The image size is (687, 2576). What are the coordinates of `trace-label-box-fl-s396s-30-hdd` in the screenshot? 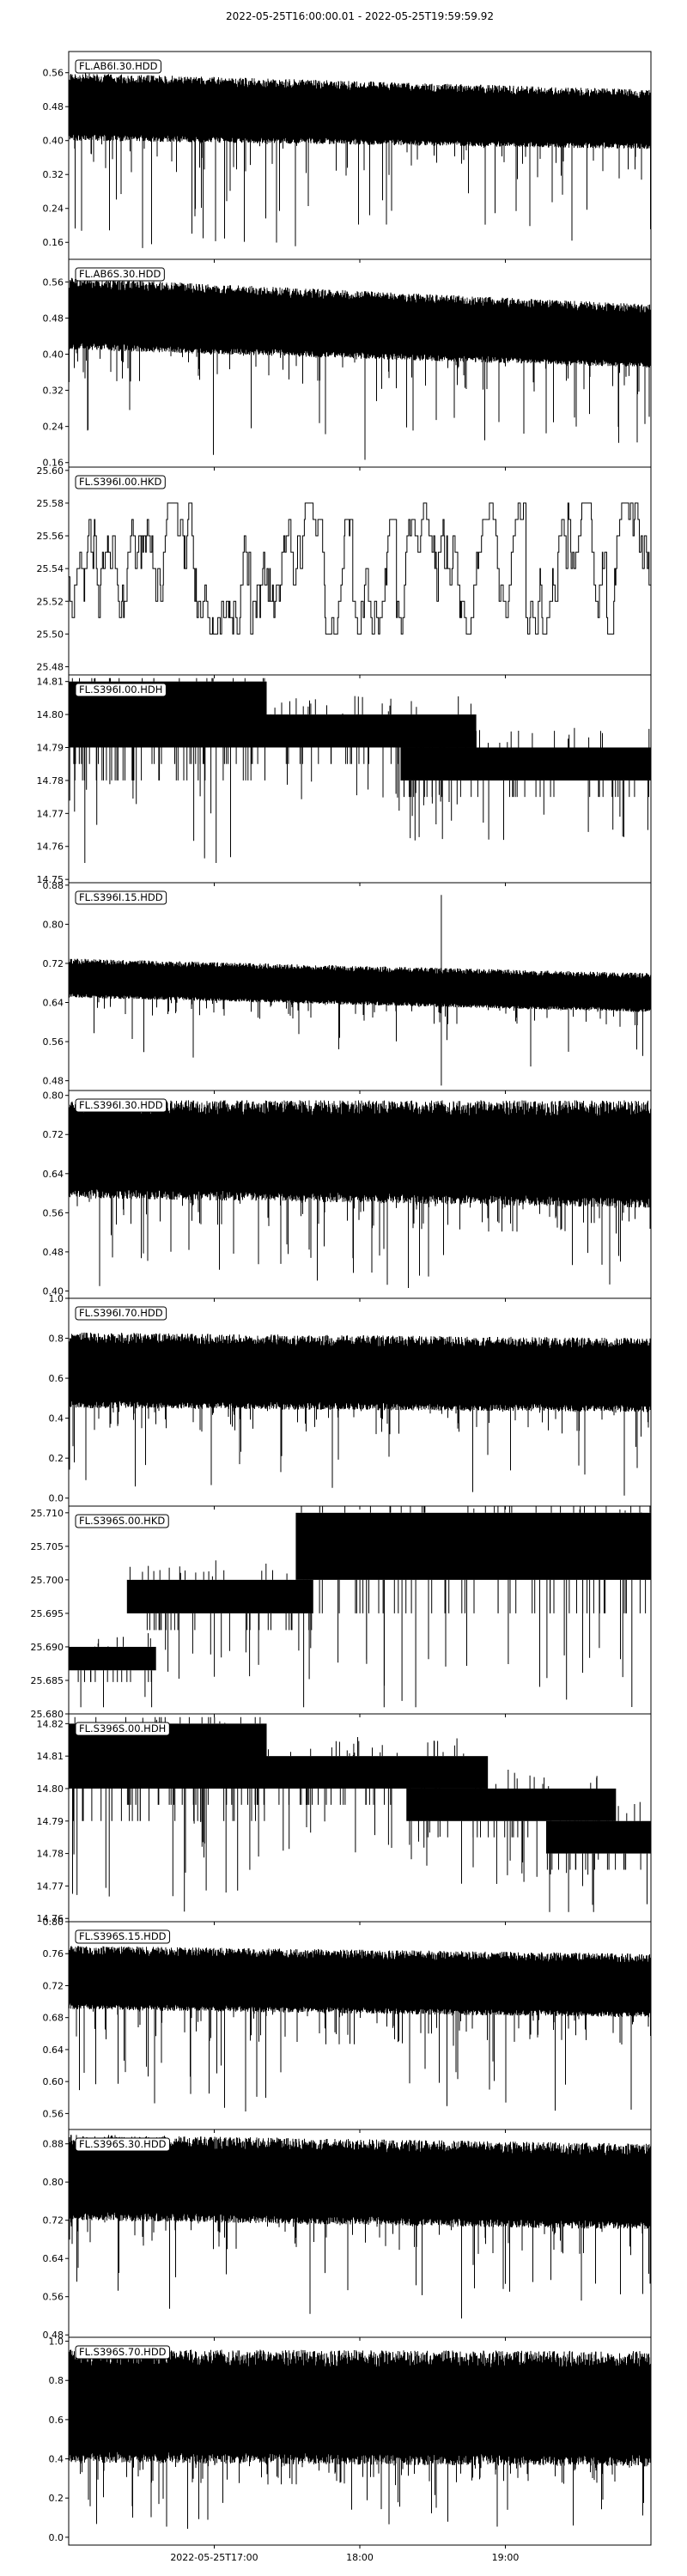 It's located at (123, 2144).